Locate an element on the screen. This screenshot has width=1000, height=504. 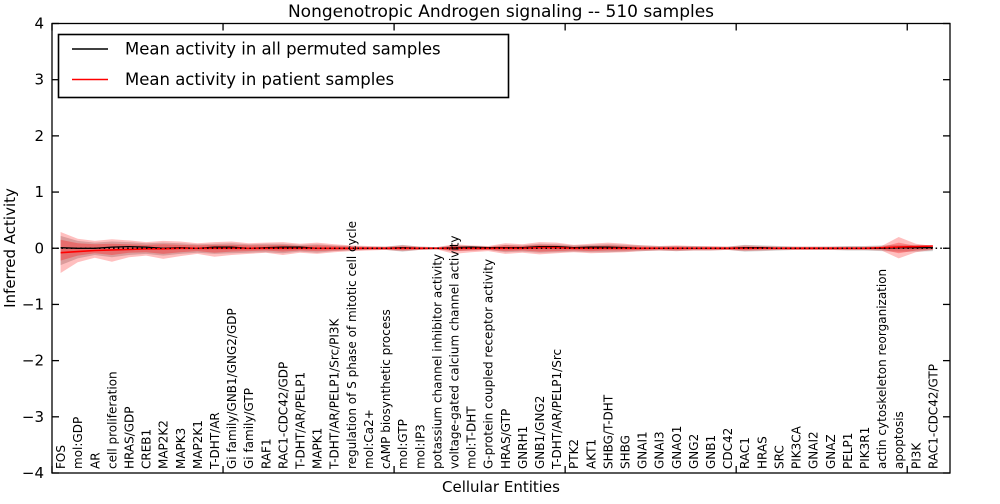
y-tick-label: 4 is located at coordinates (39, 24).